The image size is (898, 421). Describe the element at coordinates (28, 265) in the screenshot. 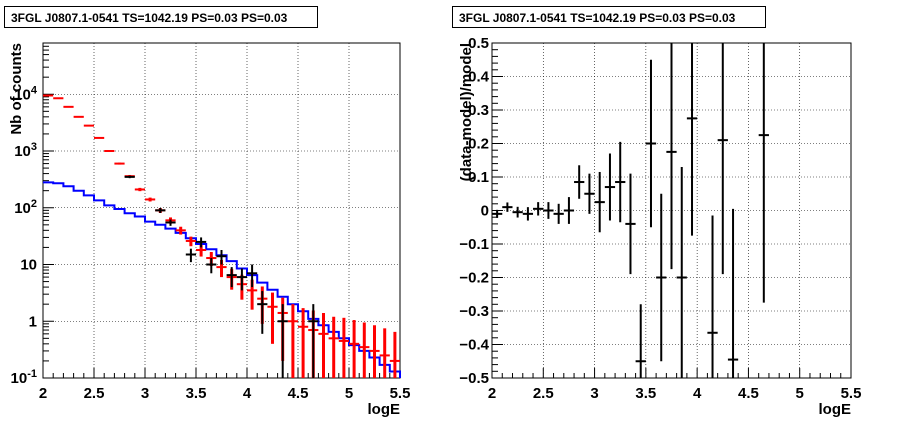

I see `left-y-tick-label: 10` at that location.